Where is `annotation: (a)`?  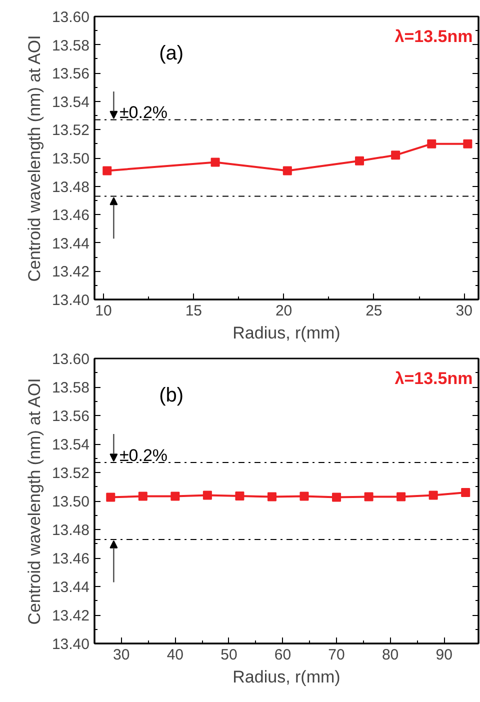 annotation: (a) is located at coordinates (171, 53).